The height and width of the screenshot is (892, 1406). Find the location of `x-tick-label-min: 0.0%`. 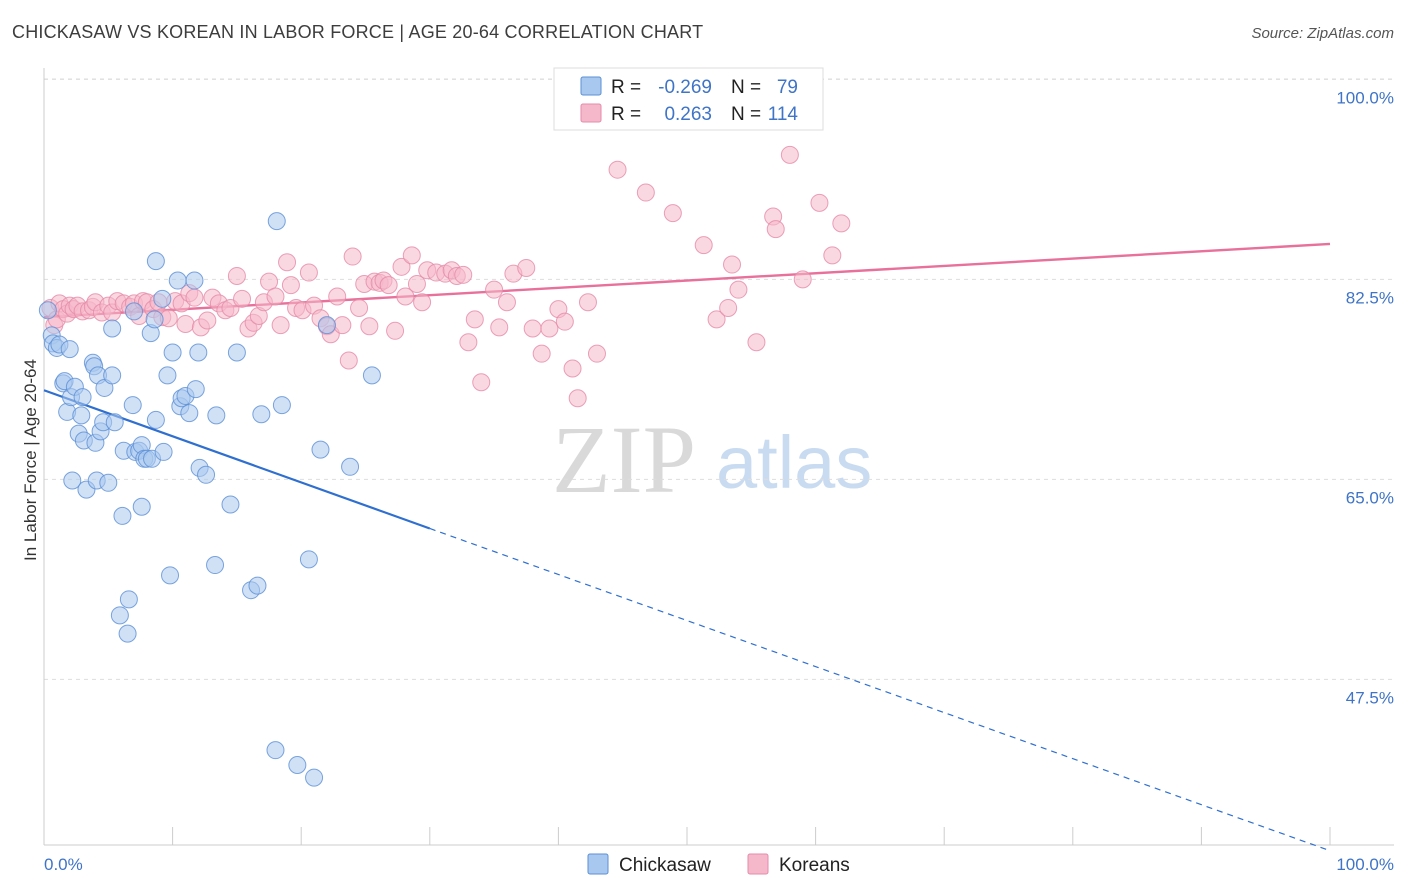

x-tick-label-min: 0.0% is located at coordinates (63, 864).